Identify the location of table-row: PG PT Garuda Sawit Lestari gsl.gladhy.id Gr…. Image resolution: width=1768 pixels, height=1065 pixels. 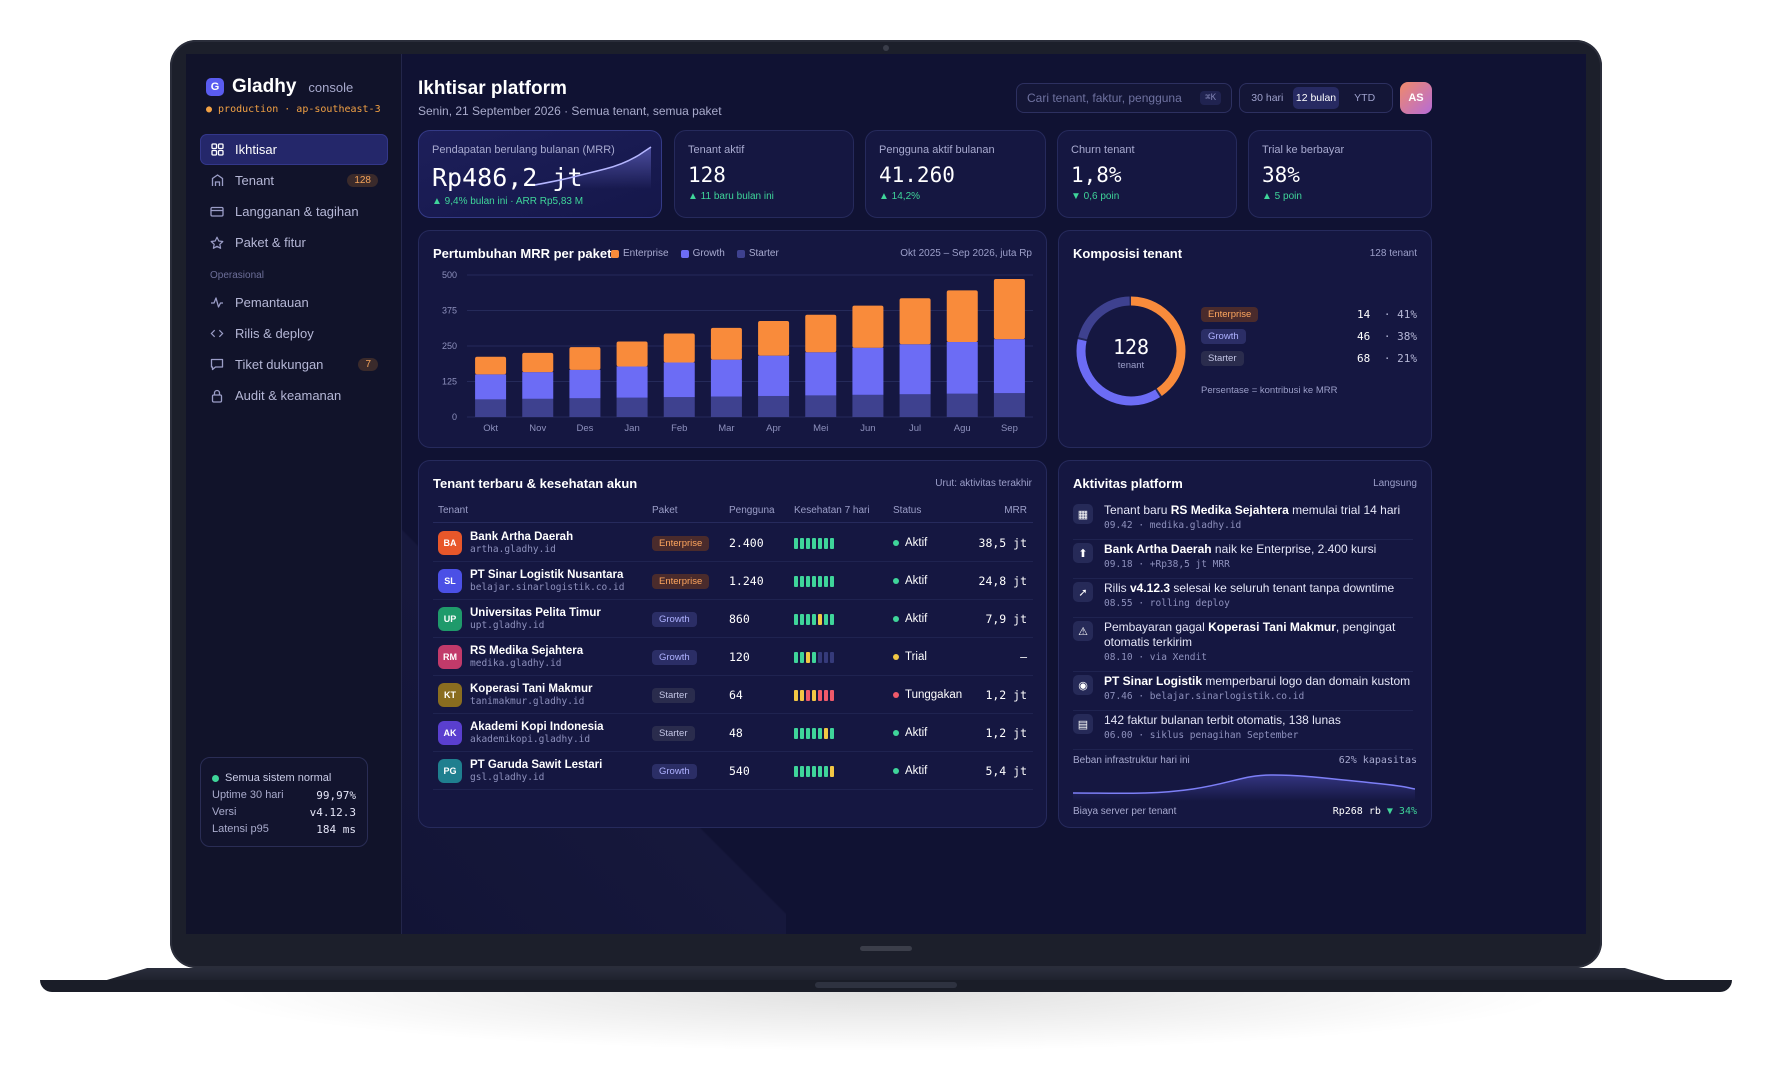
(733, 771).